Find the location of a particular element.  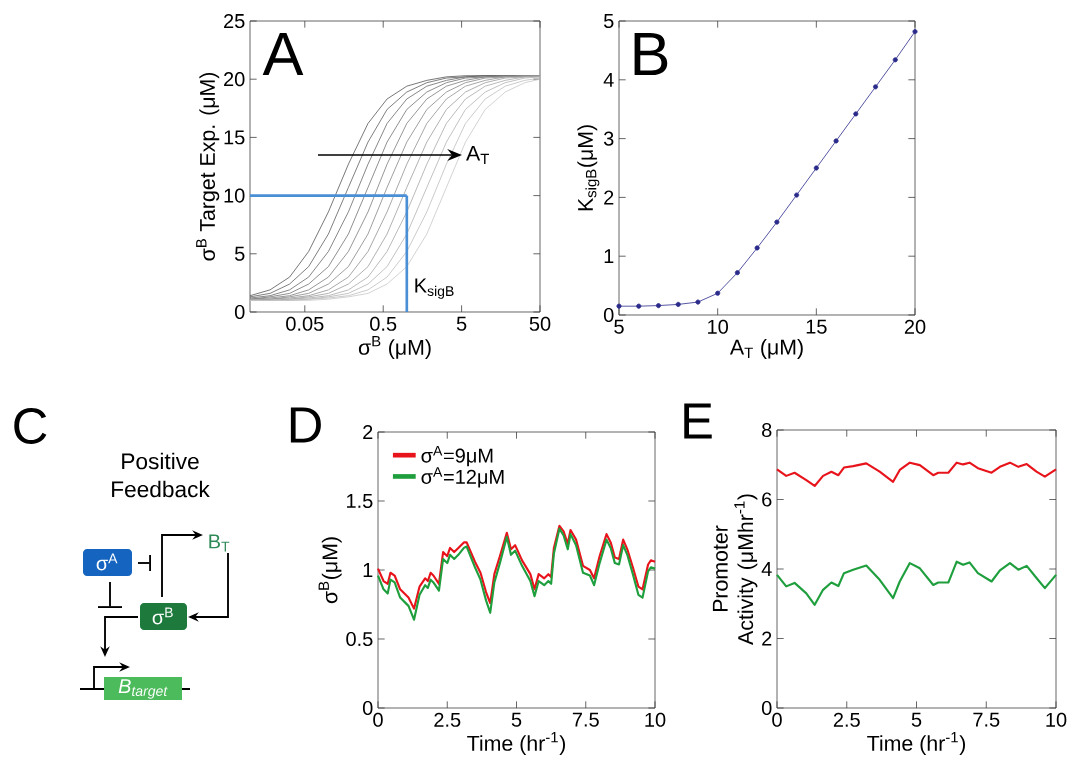

text: B$_{target}$ is located at coordinates (143, 689).